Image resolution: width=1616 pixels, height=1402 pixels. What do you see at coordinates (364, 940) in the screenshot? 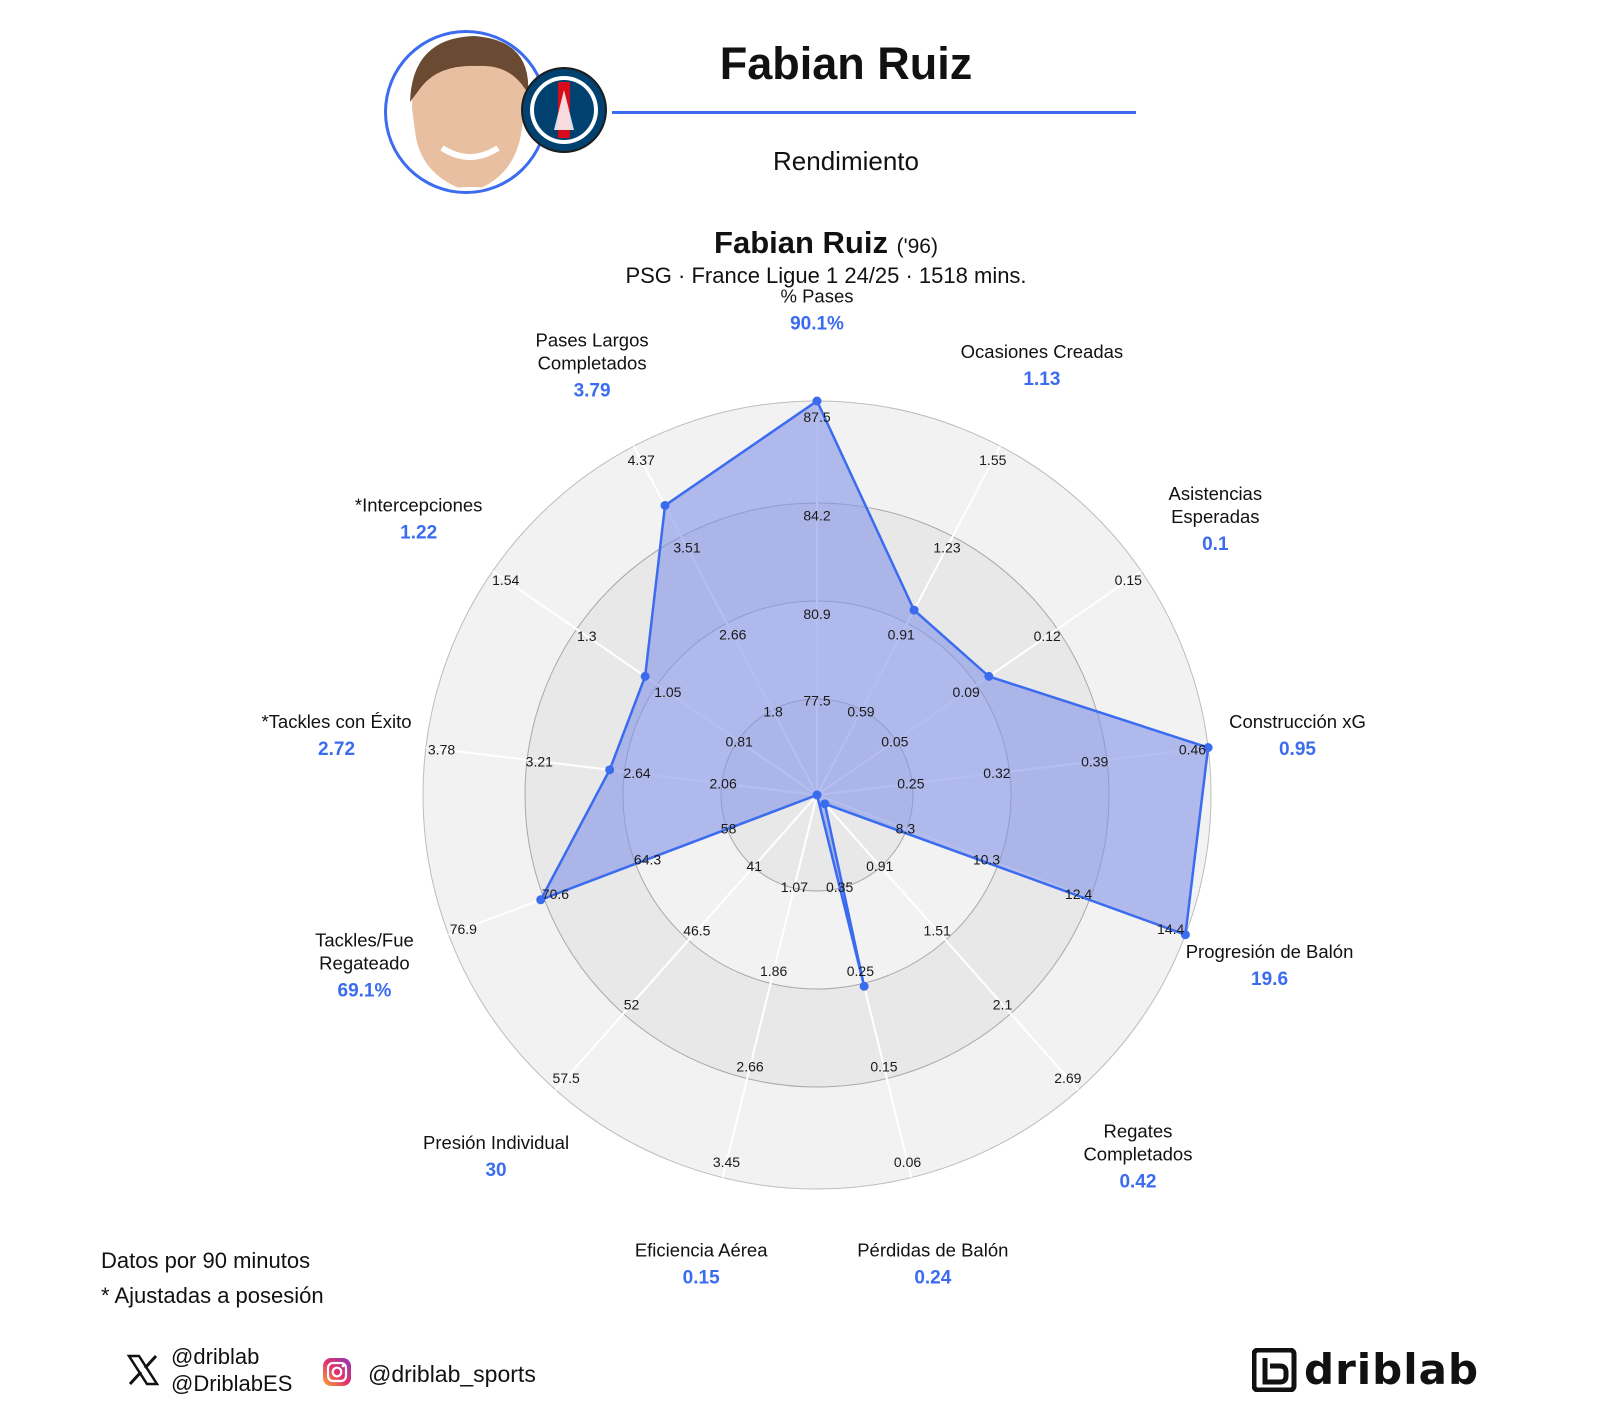
I see `axis-label: Tackles/Fue` at bounding box center [364, 940].